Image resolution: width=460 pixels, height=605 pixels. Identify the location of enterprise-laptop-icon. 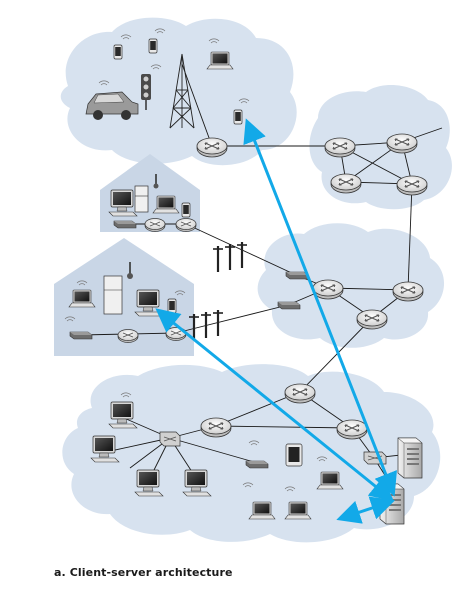
(298, 510).